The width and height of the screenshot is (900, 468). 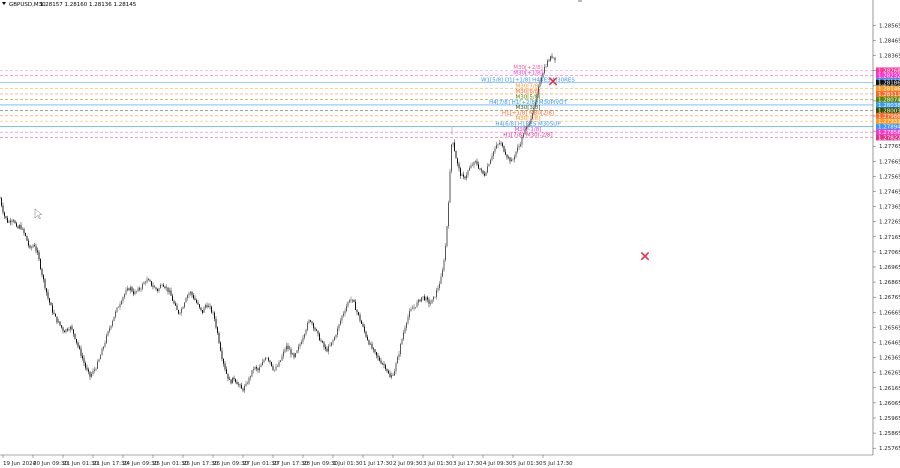 What do you see at coordinates (320, 464) in the screenshot?
I see `x-tick-label: 28 Jun 09:30` at bounding box center [320, 464].